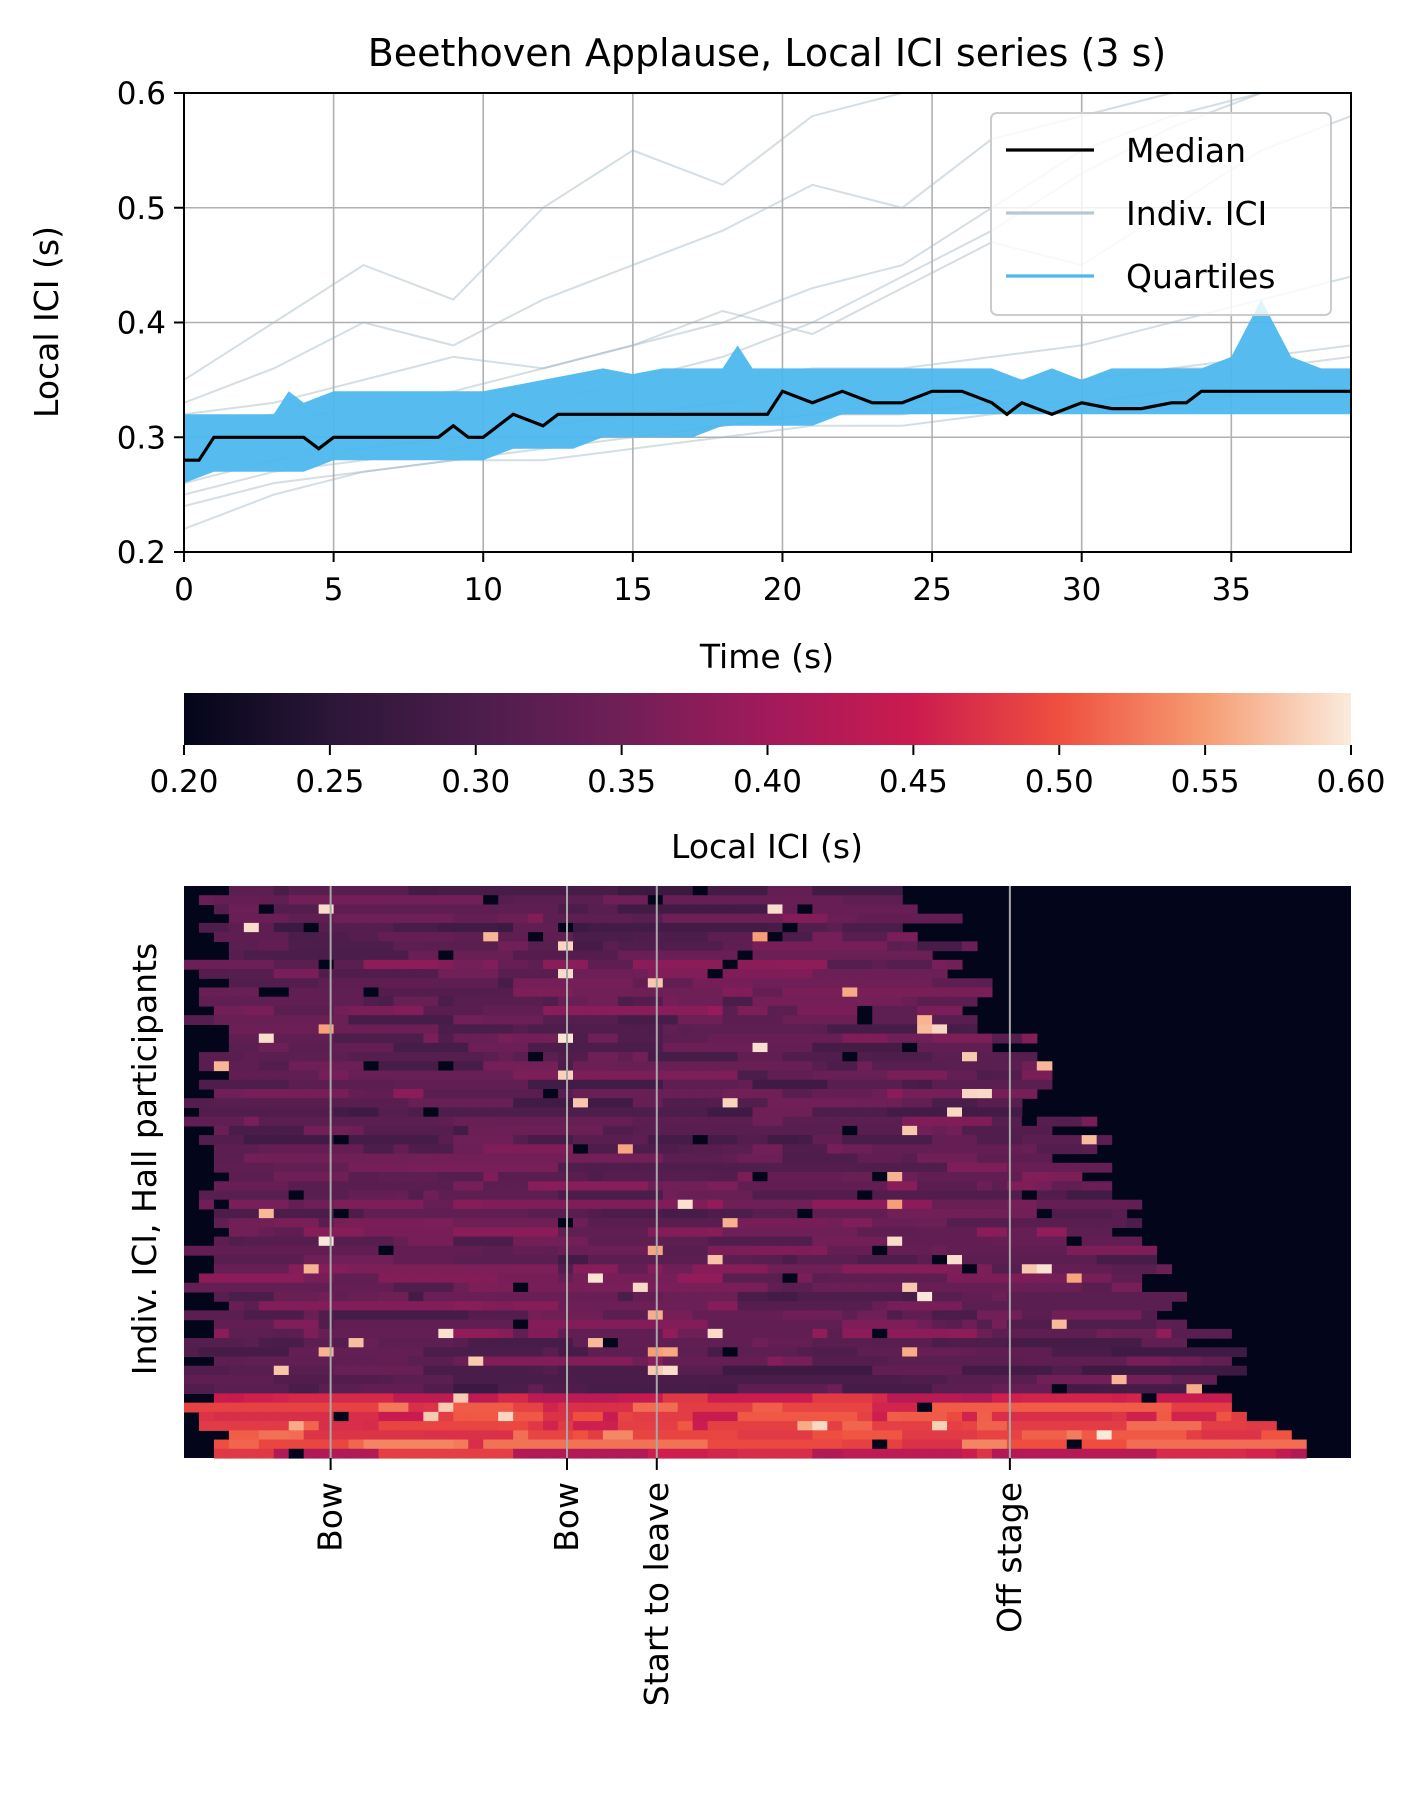 Image resolution: width=1423 pixels, height=1794 pixels. Describe the element at coordinates (184, 590) in the screenshot. I see `x-tick-label: 0` at that location.